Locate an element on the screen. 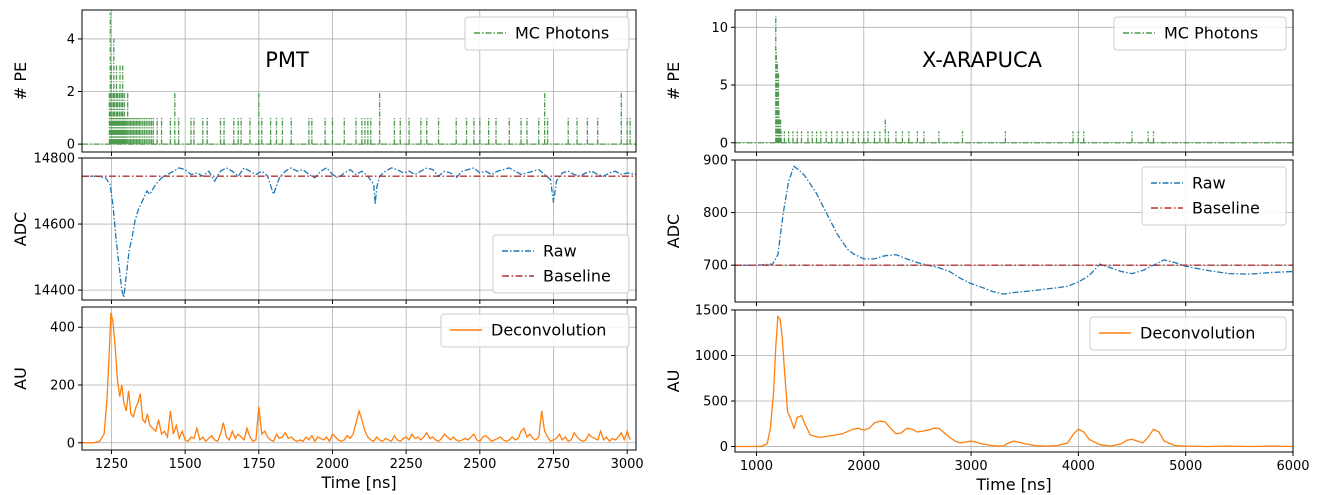 The width and height of the screenshot is (1323, 495). subplot-1: 14400 14600 14800 ADC Raw Baseline is located at coordinates (324, 228).